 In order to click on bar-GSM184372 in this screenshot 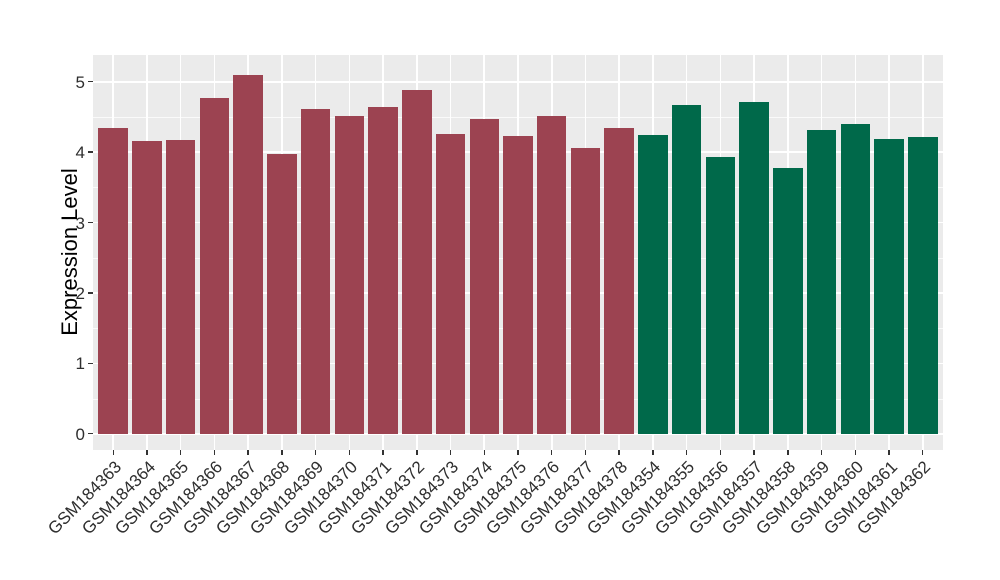, I will do `click(417, 262)`.